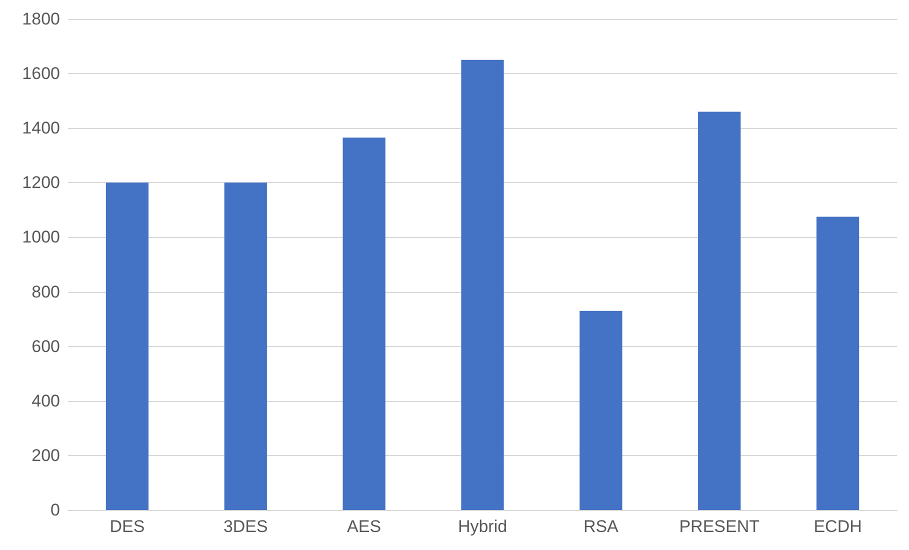 Image resolution: width=909 pixels, height=550 pixels. I want to click on x-tick-label: AES, so click(364, 526).